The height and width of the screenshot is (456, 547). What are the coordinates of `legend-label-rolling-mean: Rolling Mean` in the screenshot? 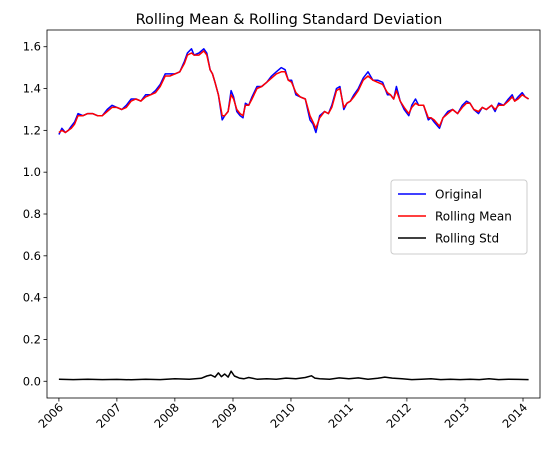 It's located at (473, 217).